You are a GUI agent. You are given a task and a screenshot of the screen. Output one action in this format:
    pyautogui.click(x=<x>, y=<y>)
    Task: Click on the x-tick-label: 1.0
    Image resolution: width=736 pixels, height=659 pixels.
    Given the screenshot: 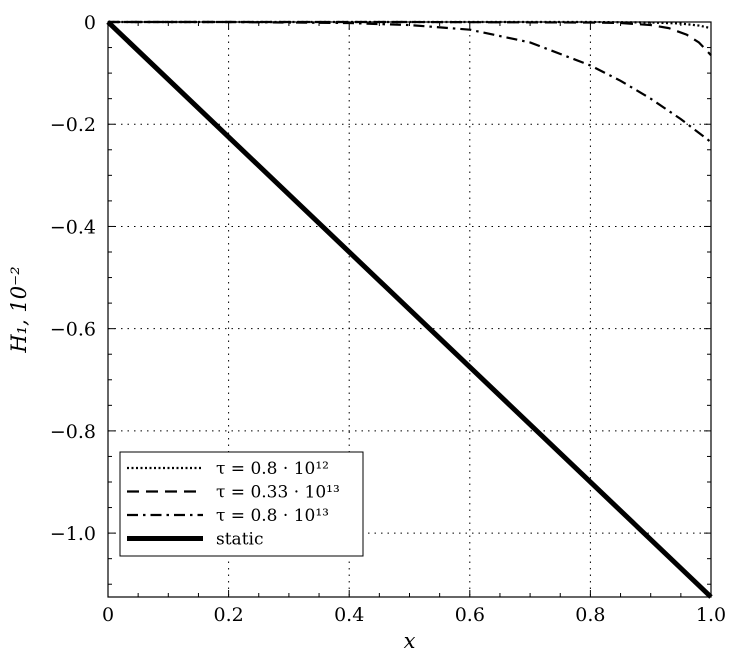 What is the action you would take?
    pyautogui.click(x=711, y=615)
    